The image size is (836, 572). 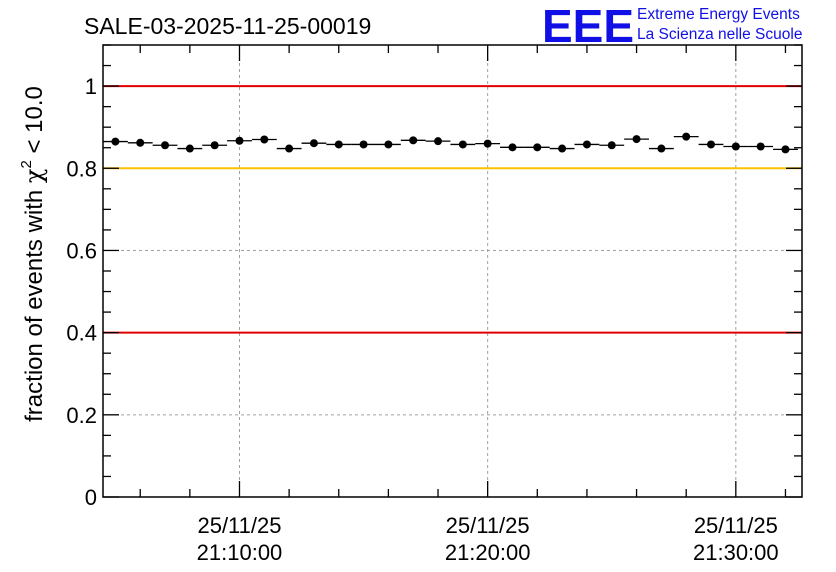 What do you see at coordinates (81, 250) in the screenshot?
I see `y-tick-label: 0.6` at bounding box center [81, 250].